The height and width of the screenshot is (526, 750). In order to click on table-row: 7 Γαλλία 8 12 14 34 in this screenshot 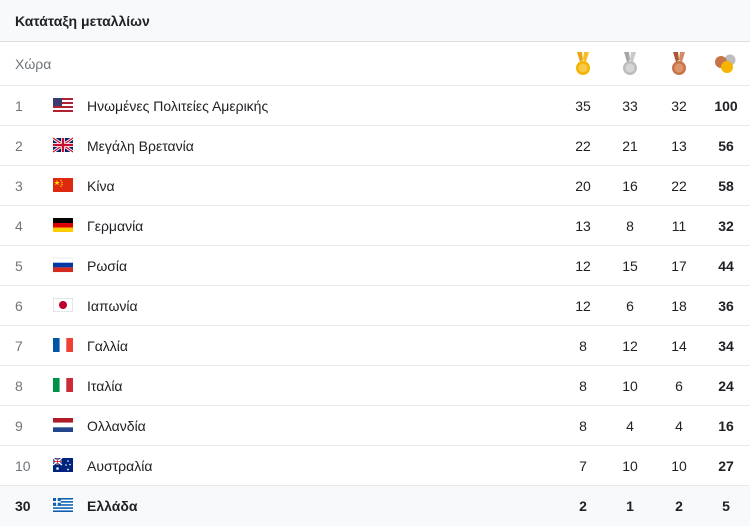, I will do `click(375, 346)`.